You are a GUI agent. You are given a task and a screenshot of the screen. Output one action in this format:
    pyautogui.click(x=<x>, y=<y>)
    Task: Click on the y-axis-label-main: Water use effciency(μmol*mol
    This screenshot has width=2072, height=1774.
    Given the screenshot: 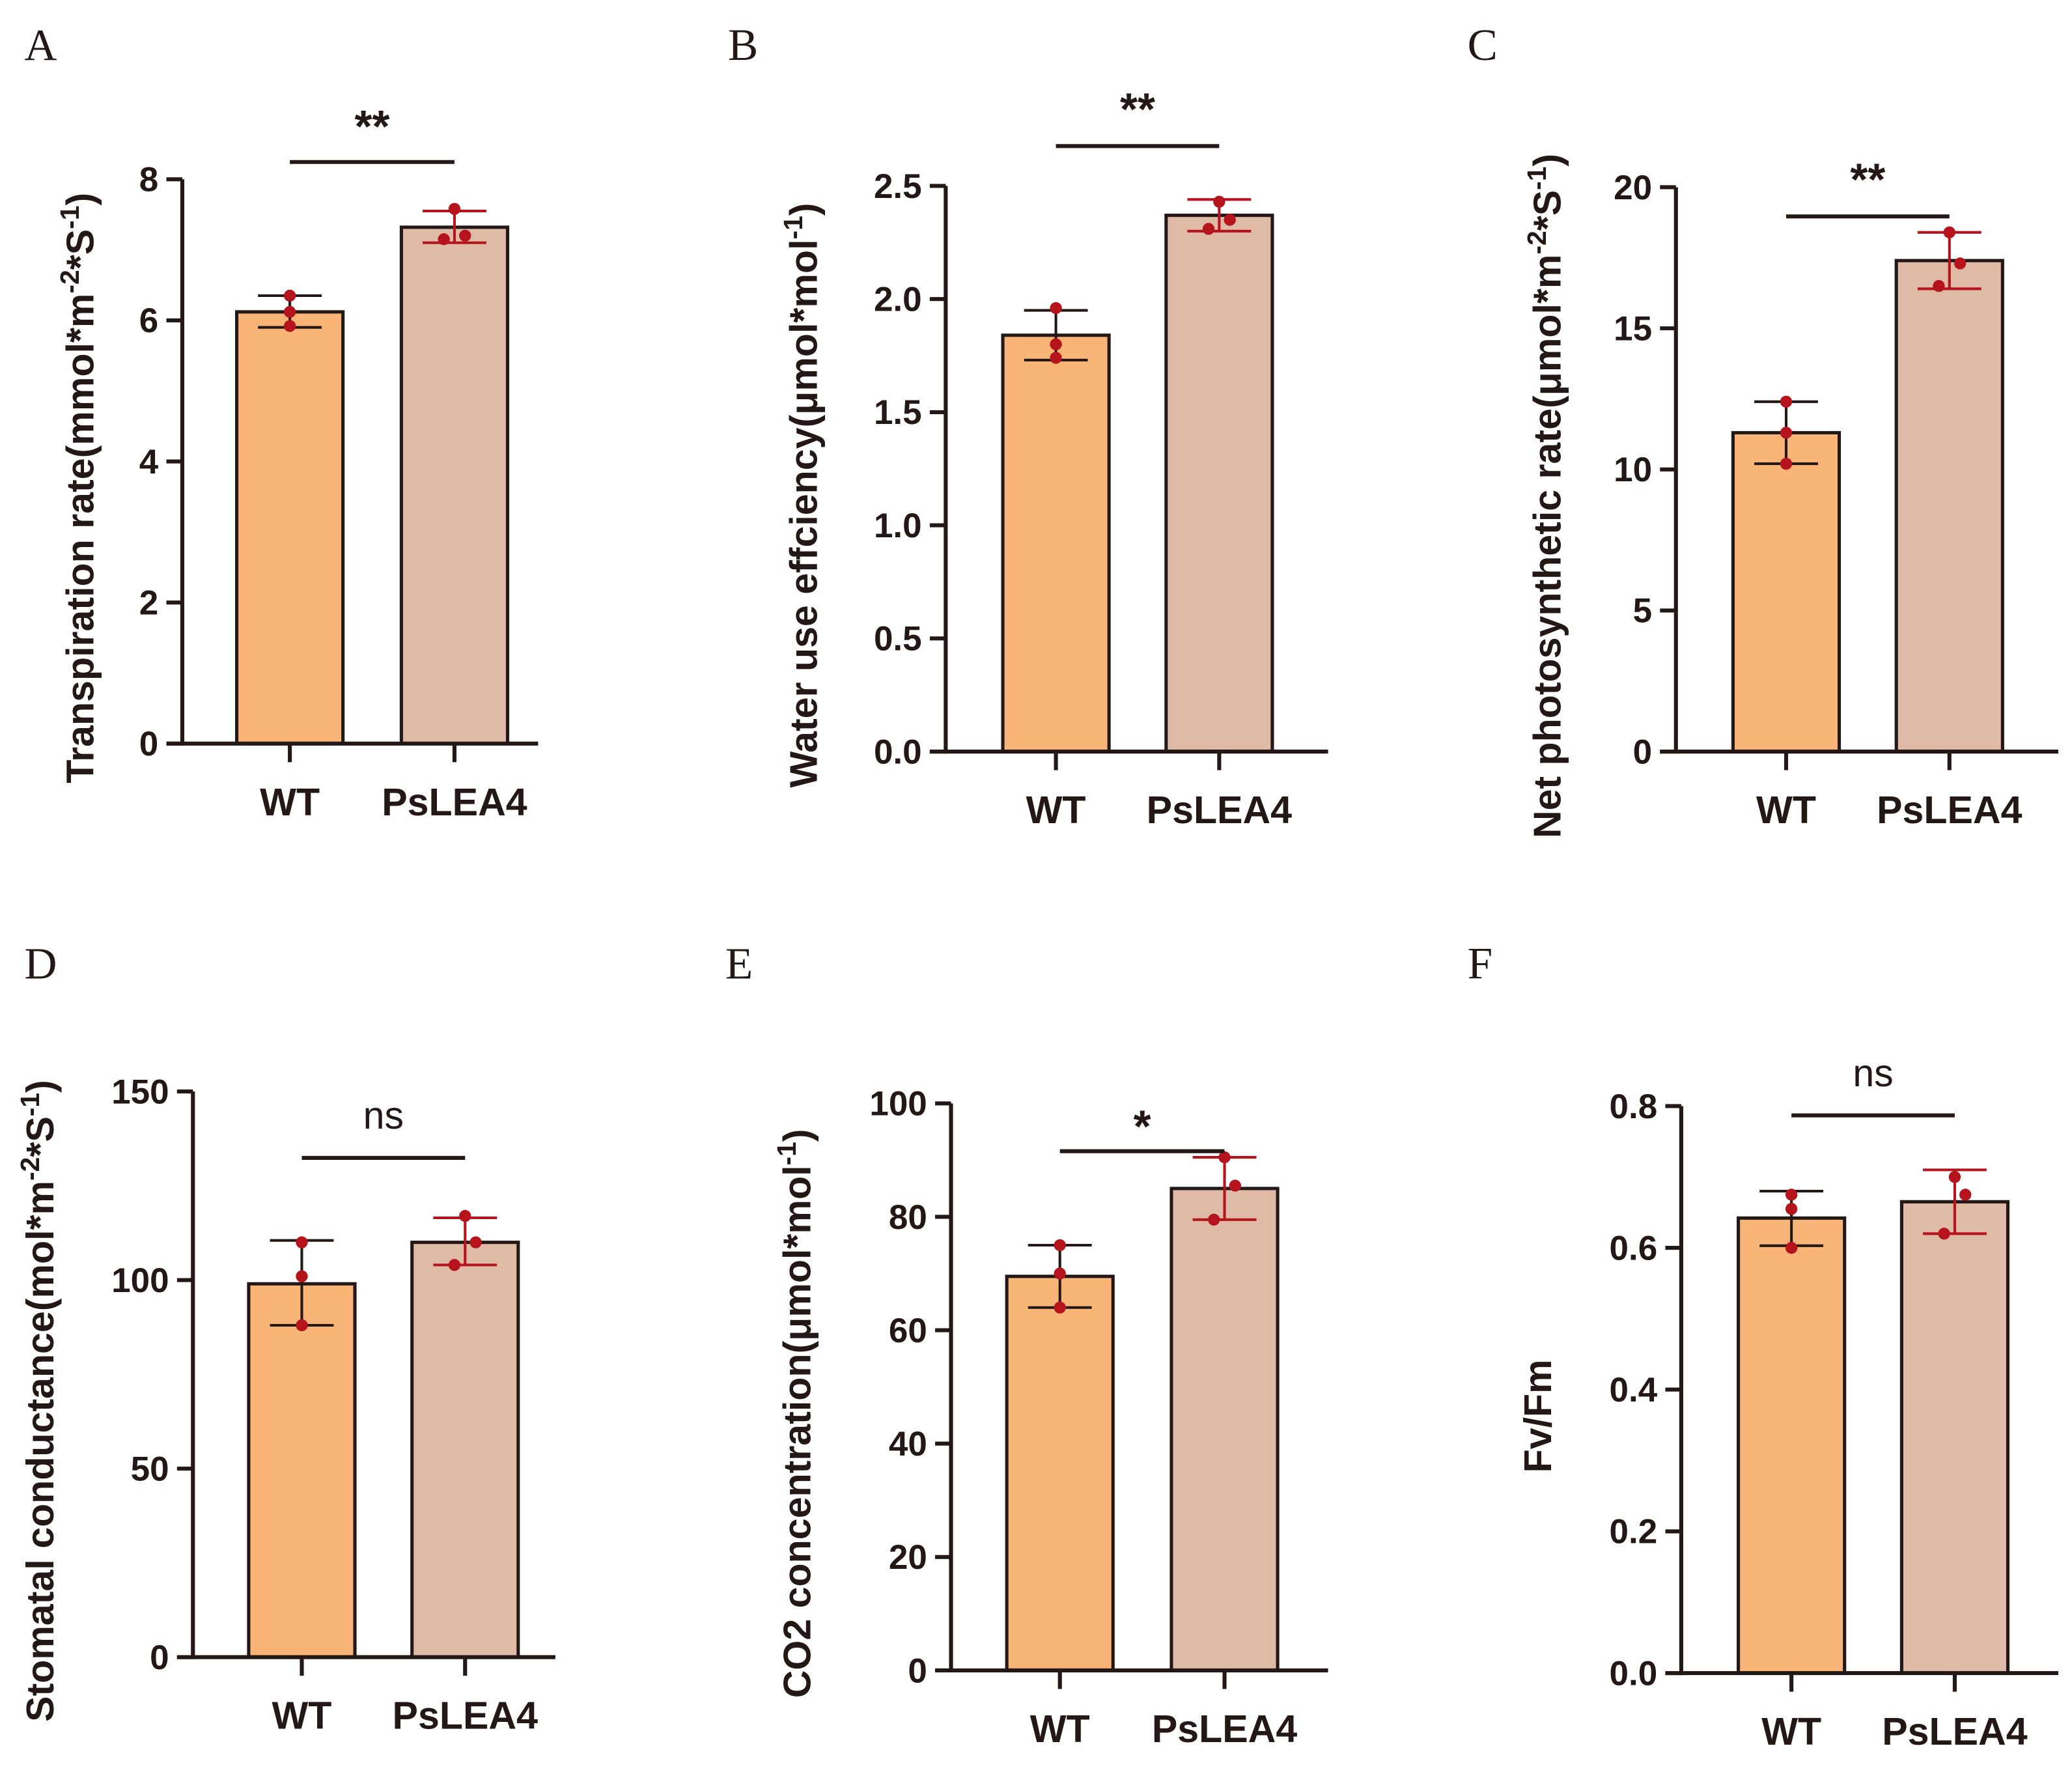 What is the action you would take?
    pyautogui.click(x=804, y=513)
    